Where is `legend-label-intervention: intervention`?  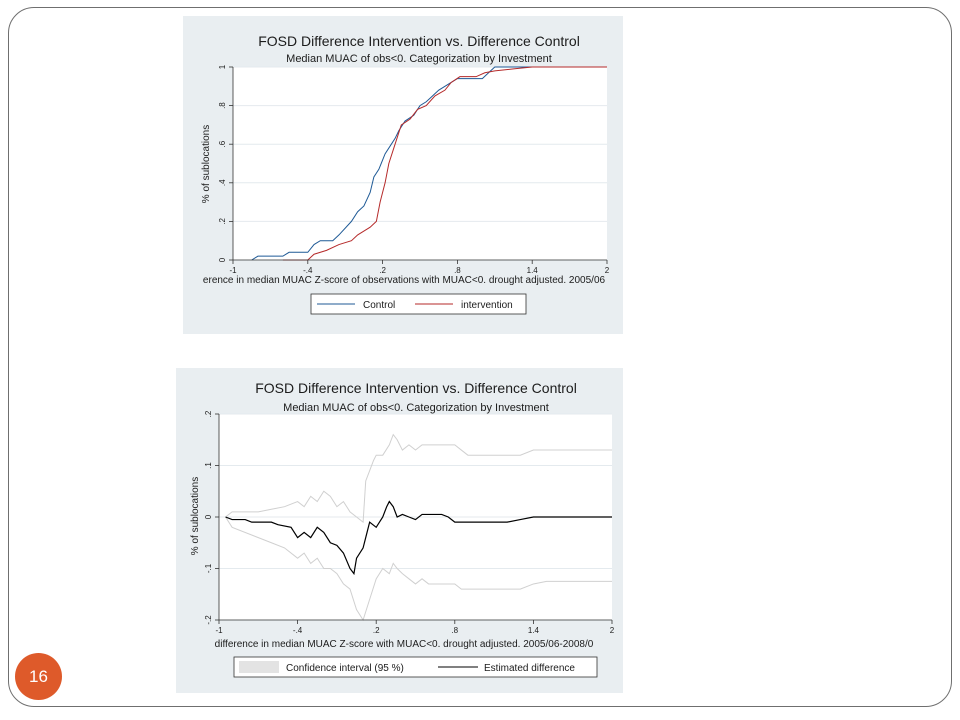 legend-label-intervention: intervention is located at coordinates (487, 305).